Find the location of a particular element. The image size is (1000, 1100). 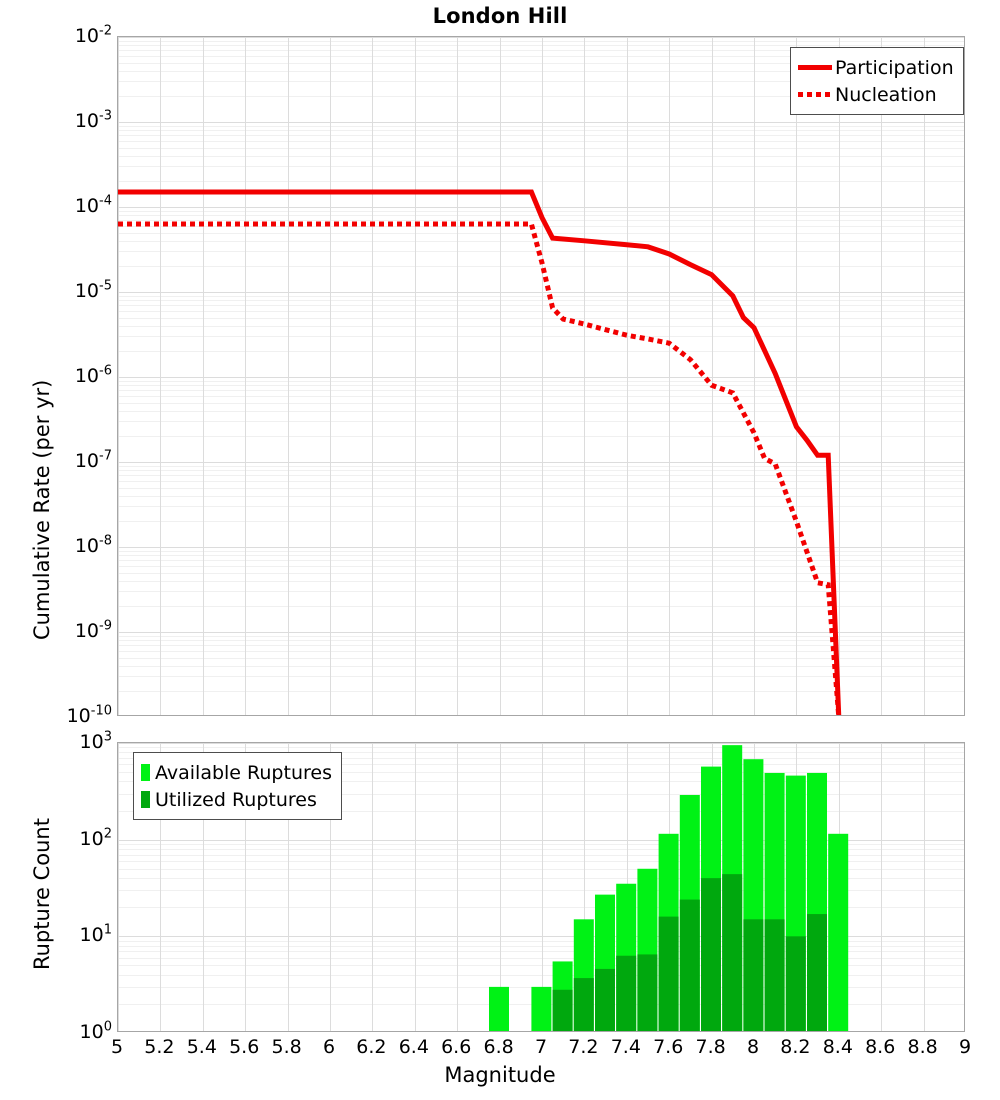

x-tick-label: 6.2 is located at coordinates (371, 1047).